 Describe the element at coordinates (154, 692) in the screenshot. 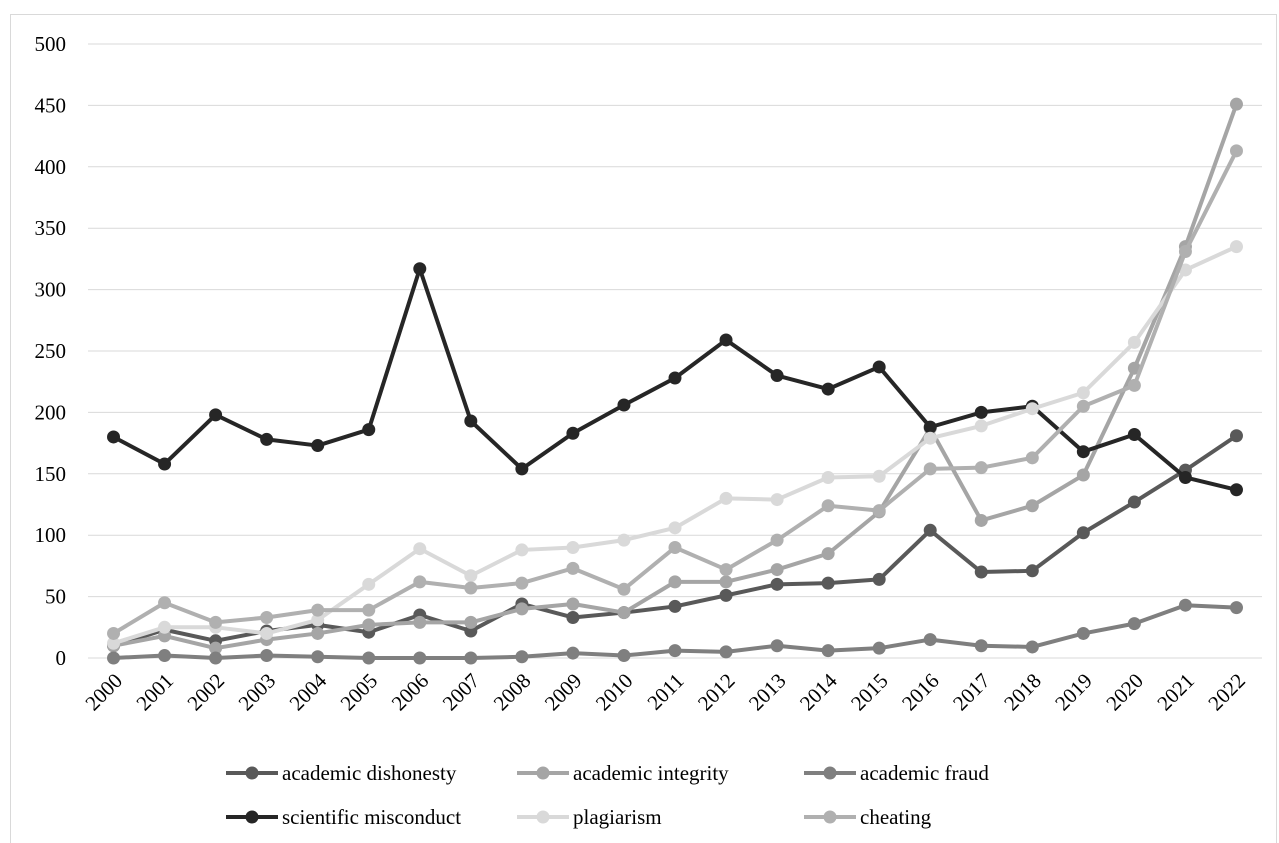

I see `x-tick-label: 2001` at that location.